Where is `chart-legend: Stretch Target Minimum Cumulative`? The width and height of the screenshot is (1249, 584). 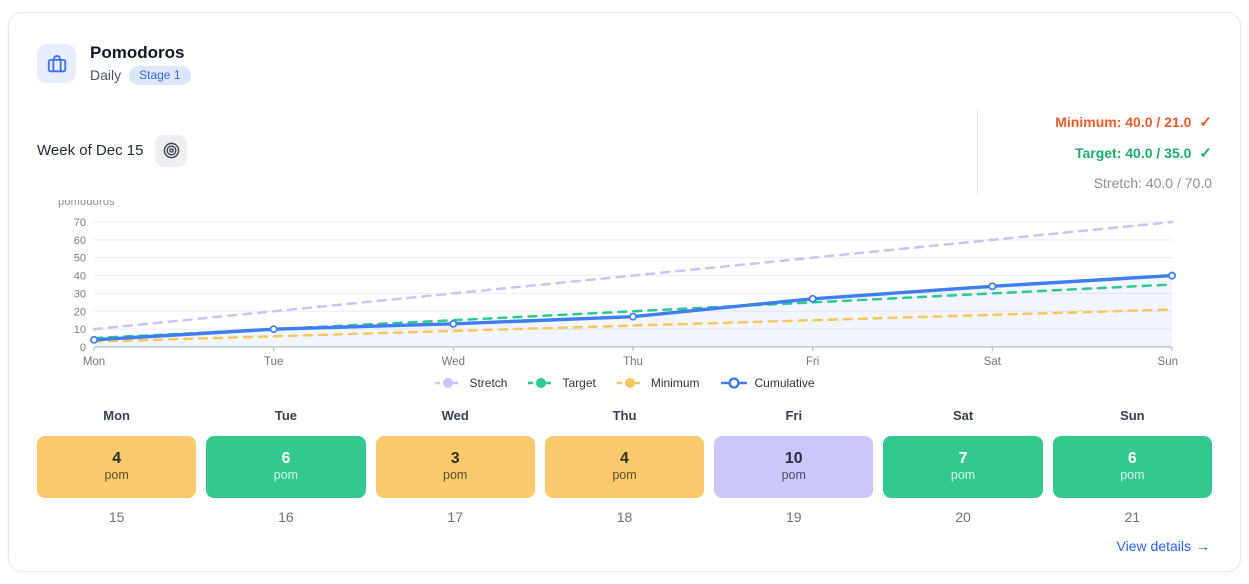
chart-legend: Stretch Target Minimum Cumulative is located at coordinates (624, 383).